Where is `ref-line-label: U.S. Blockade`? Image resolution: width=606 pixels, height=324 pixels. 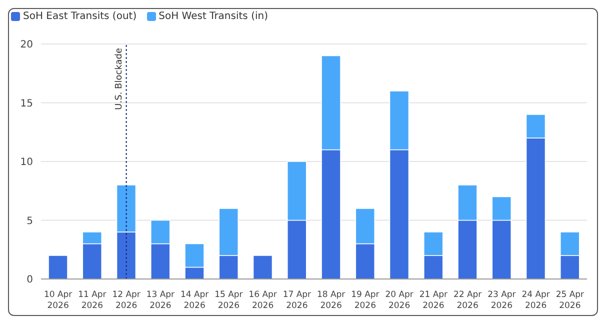
ref-line-label: U.S. Blockade is located at coordinates (119, 79).